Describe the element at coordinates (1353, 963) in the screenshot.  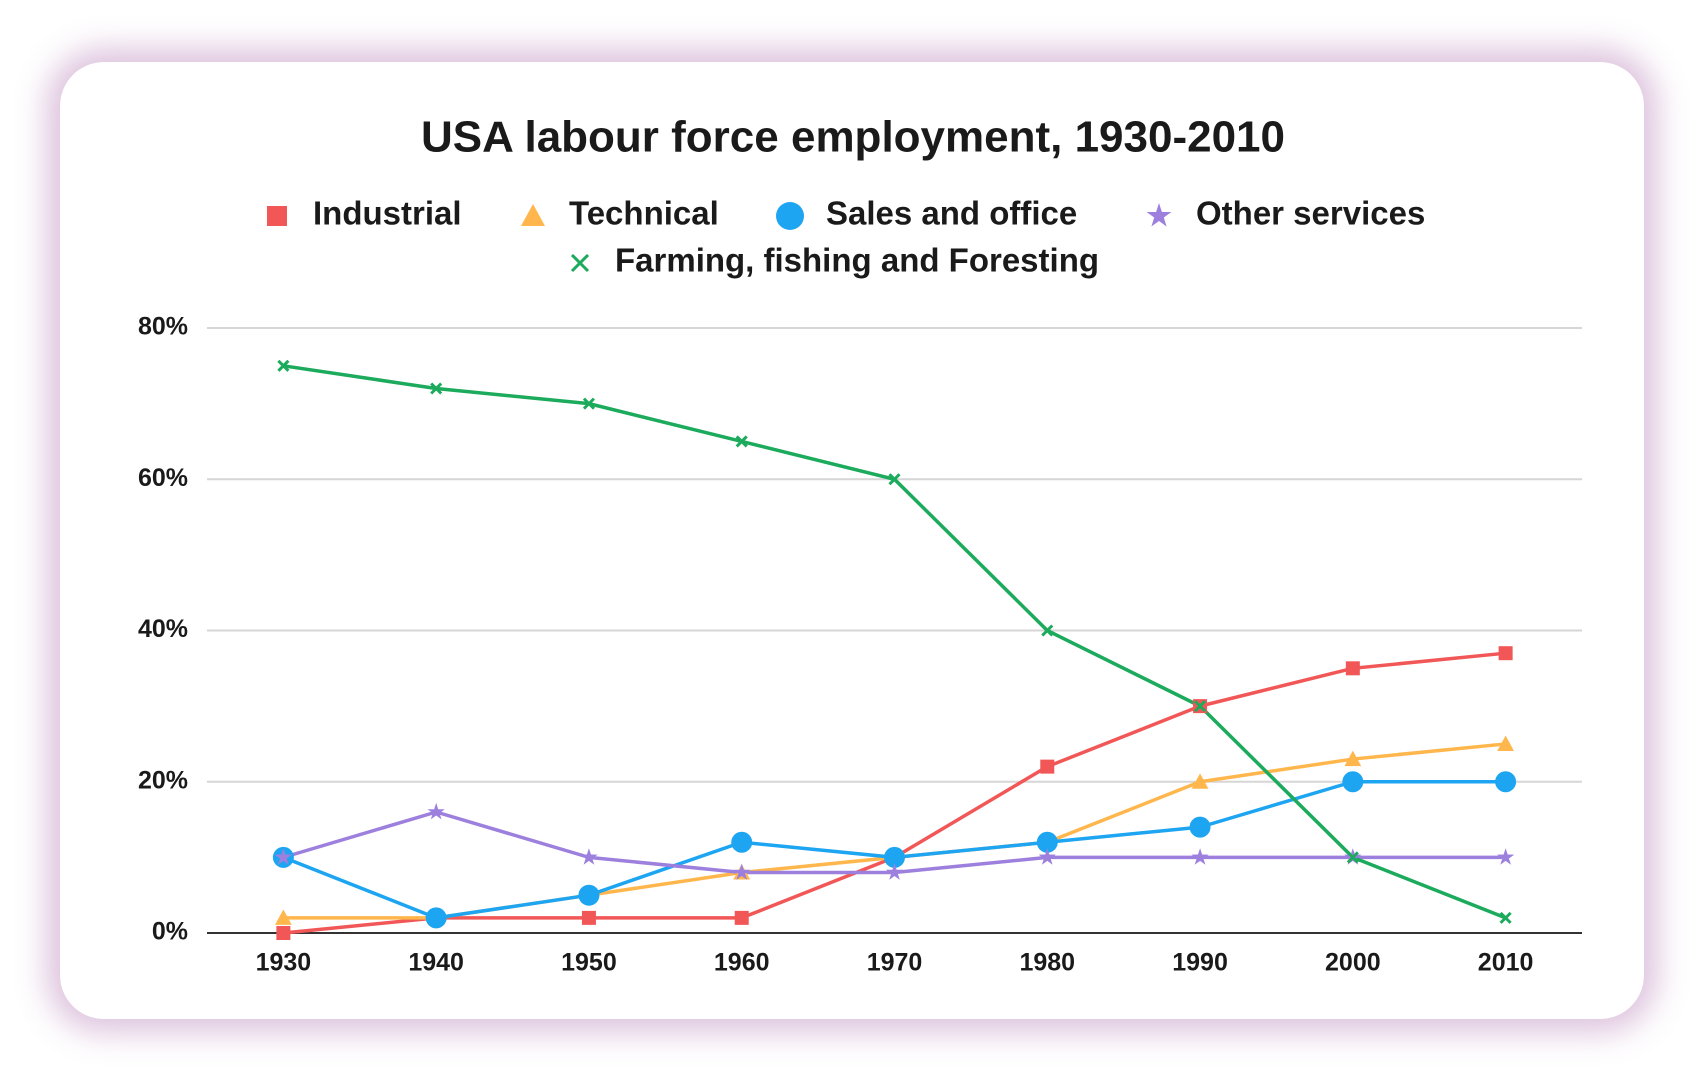
I see `x-tick-label: 2000` at that location.